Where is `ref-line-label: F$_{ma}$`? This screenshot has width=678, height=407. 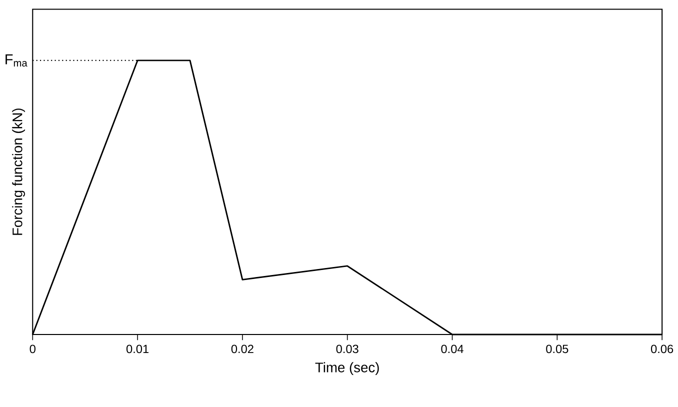
ref-line-label: F$_{ma}$ is located at coordinates (17, 60).